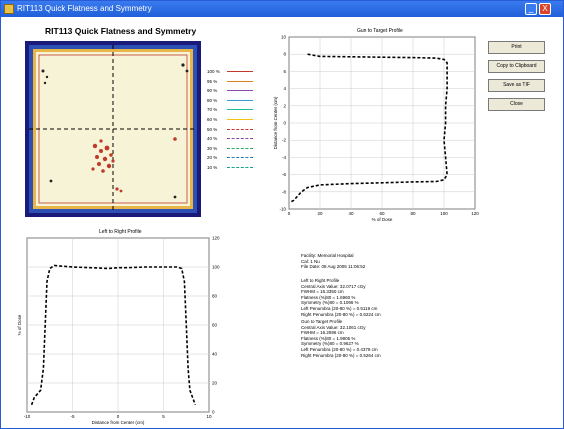 This screenshot has height=429, width=564. Describe the element at coordinates (369, 128) in the screenshot. I see `profile-line` at that location.